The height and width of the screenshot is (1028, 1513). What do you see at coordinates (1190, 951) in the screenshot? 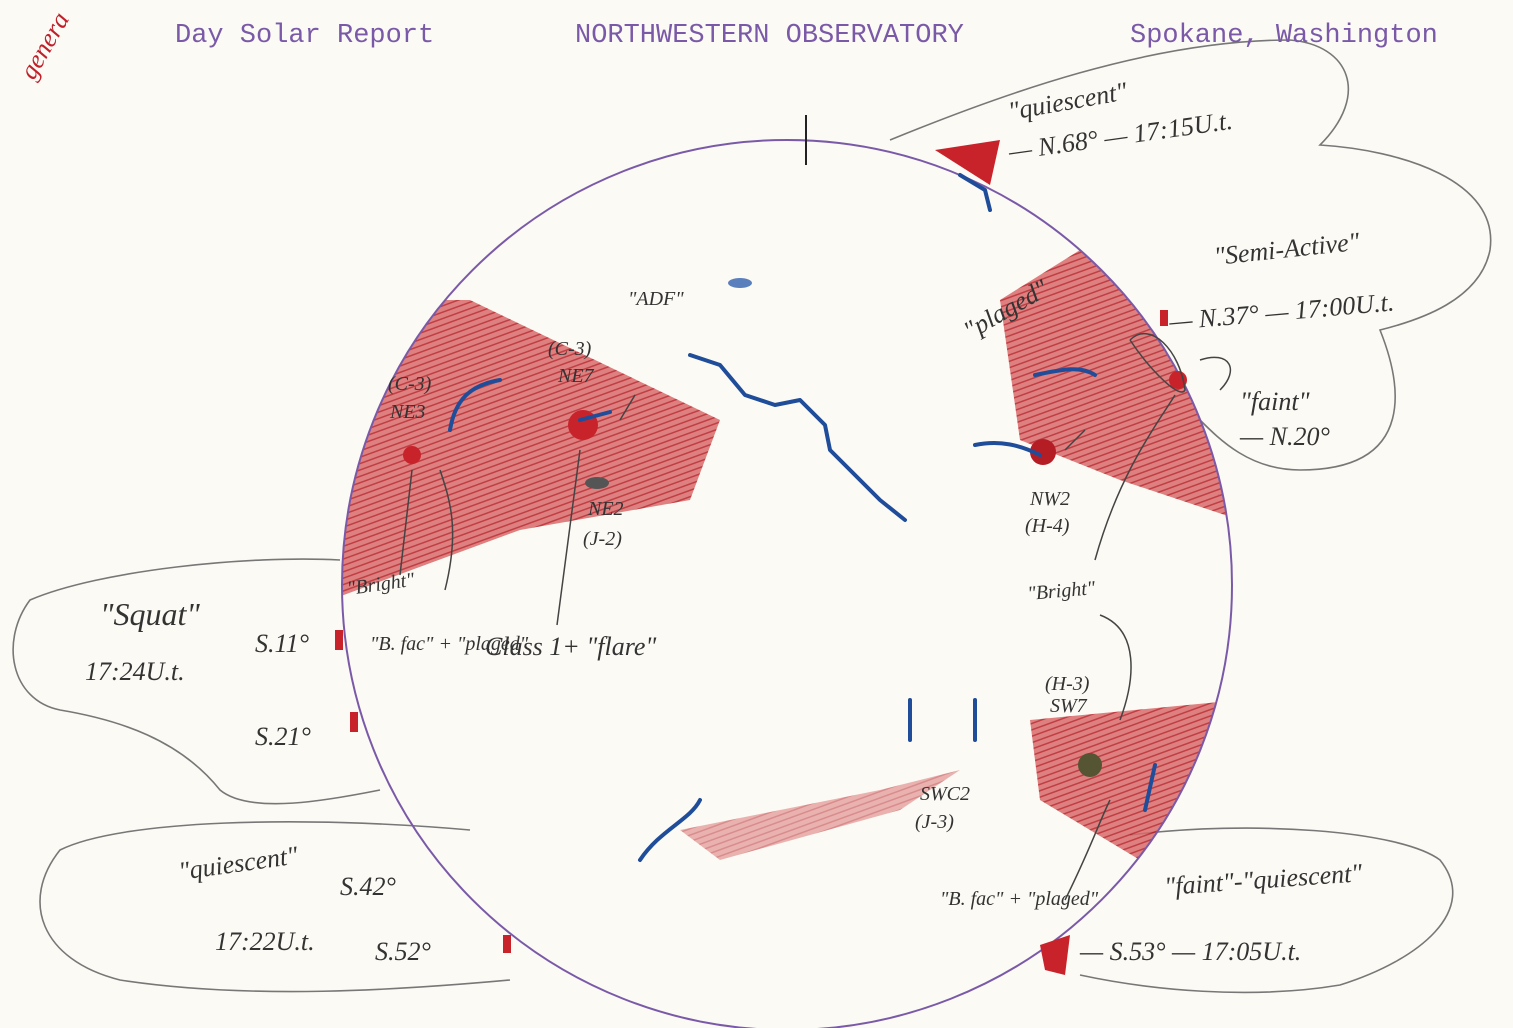
I see `prom-line: — S.53° — 17:05U.t.` at bounding box center [1190, 951].